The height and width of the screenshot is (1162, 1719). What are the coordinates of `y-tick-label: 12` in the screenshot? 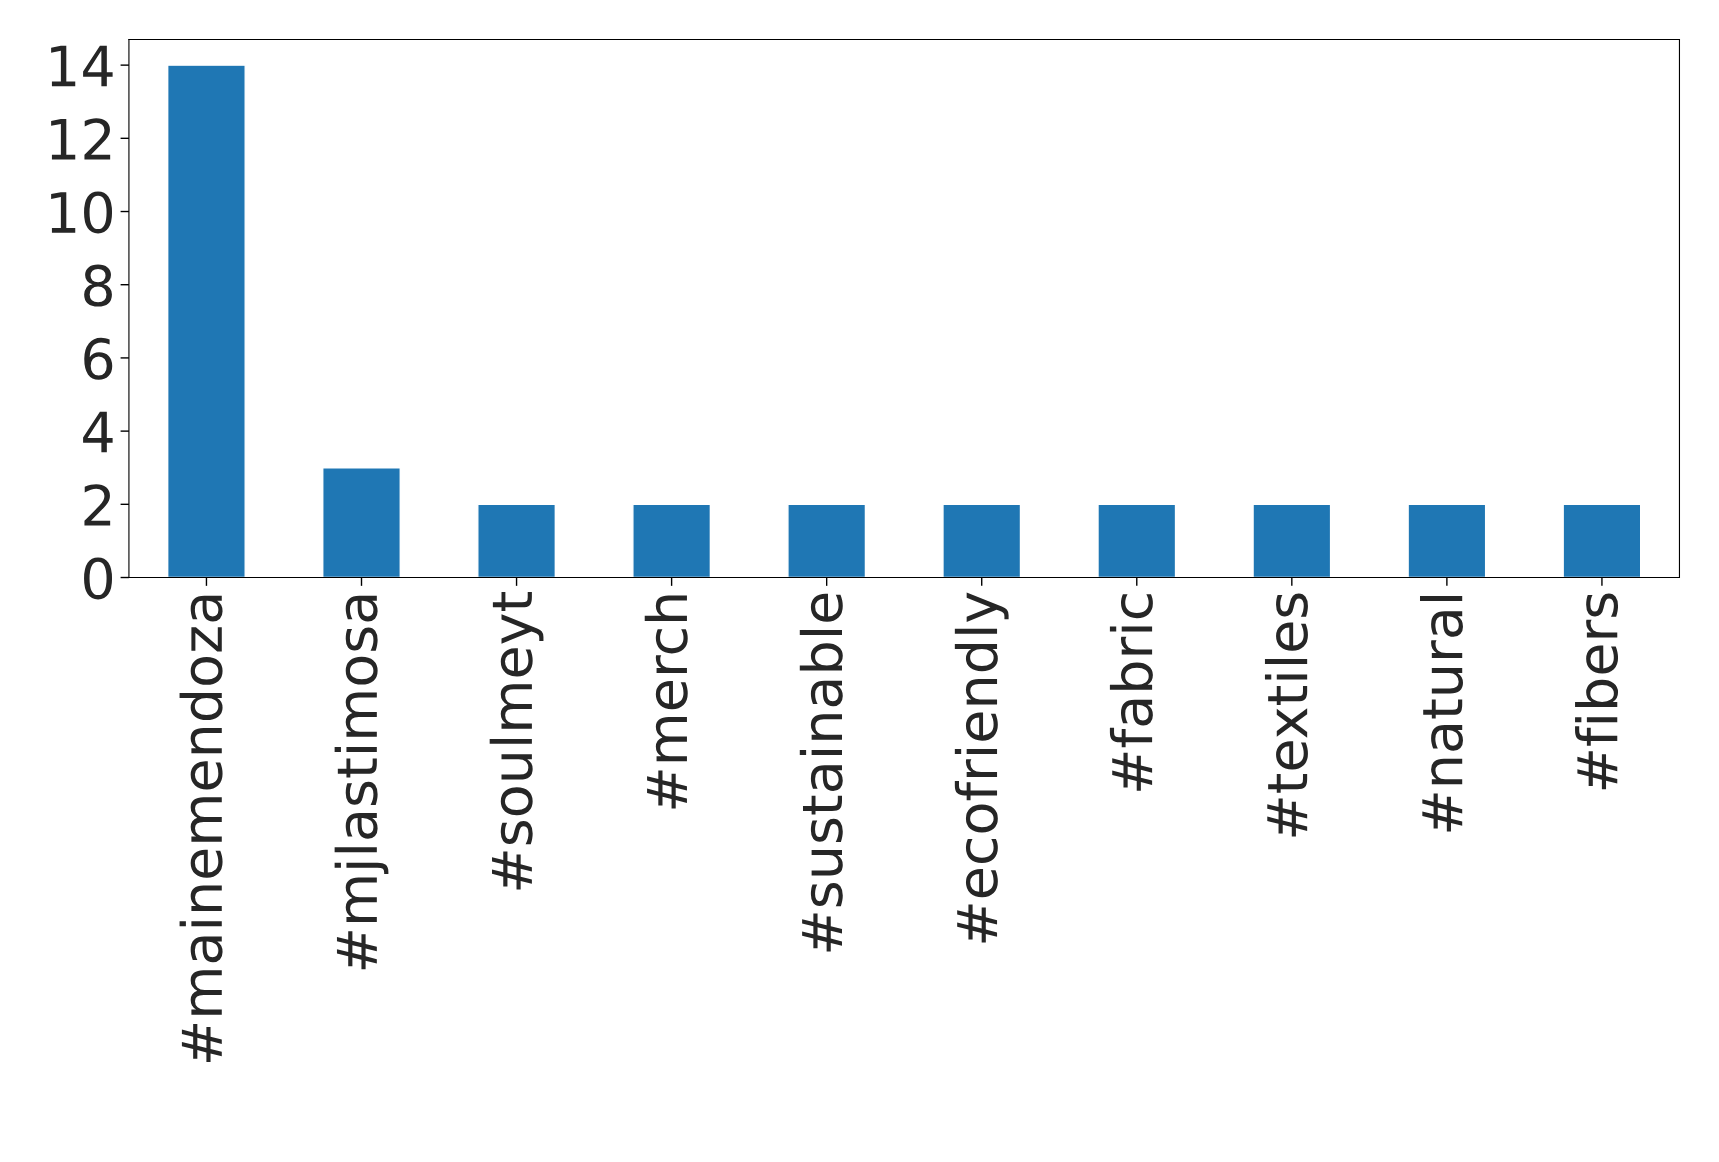 It's located at (81, 139).